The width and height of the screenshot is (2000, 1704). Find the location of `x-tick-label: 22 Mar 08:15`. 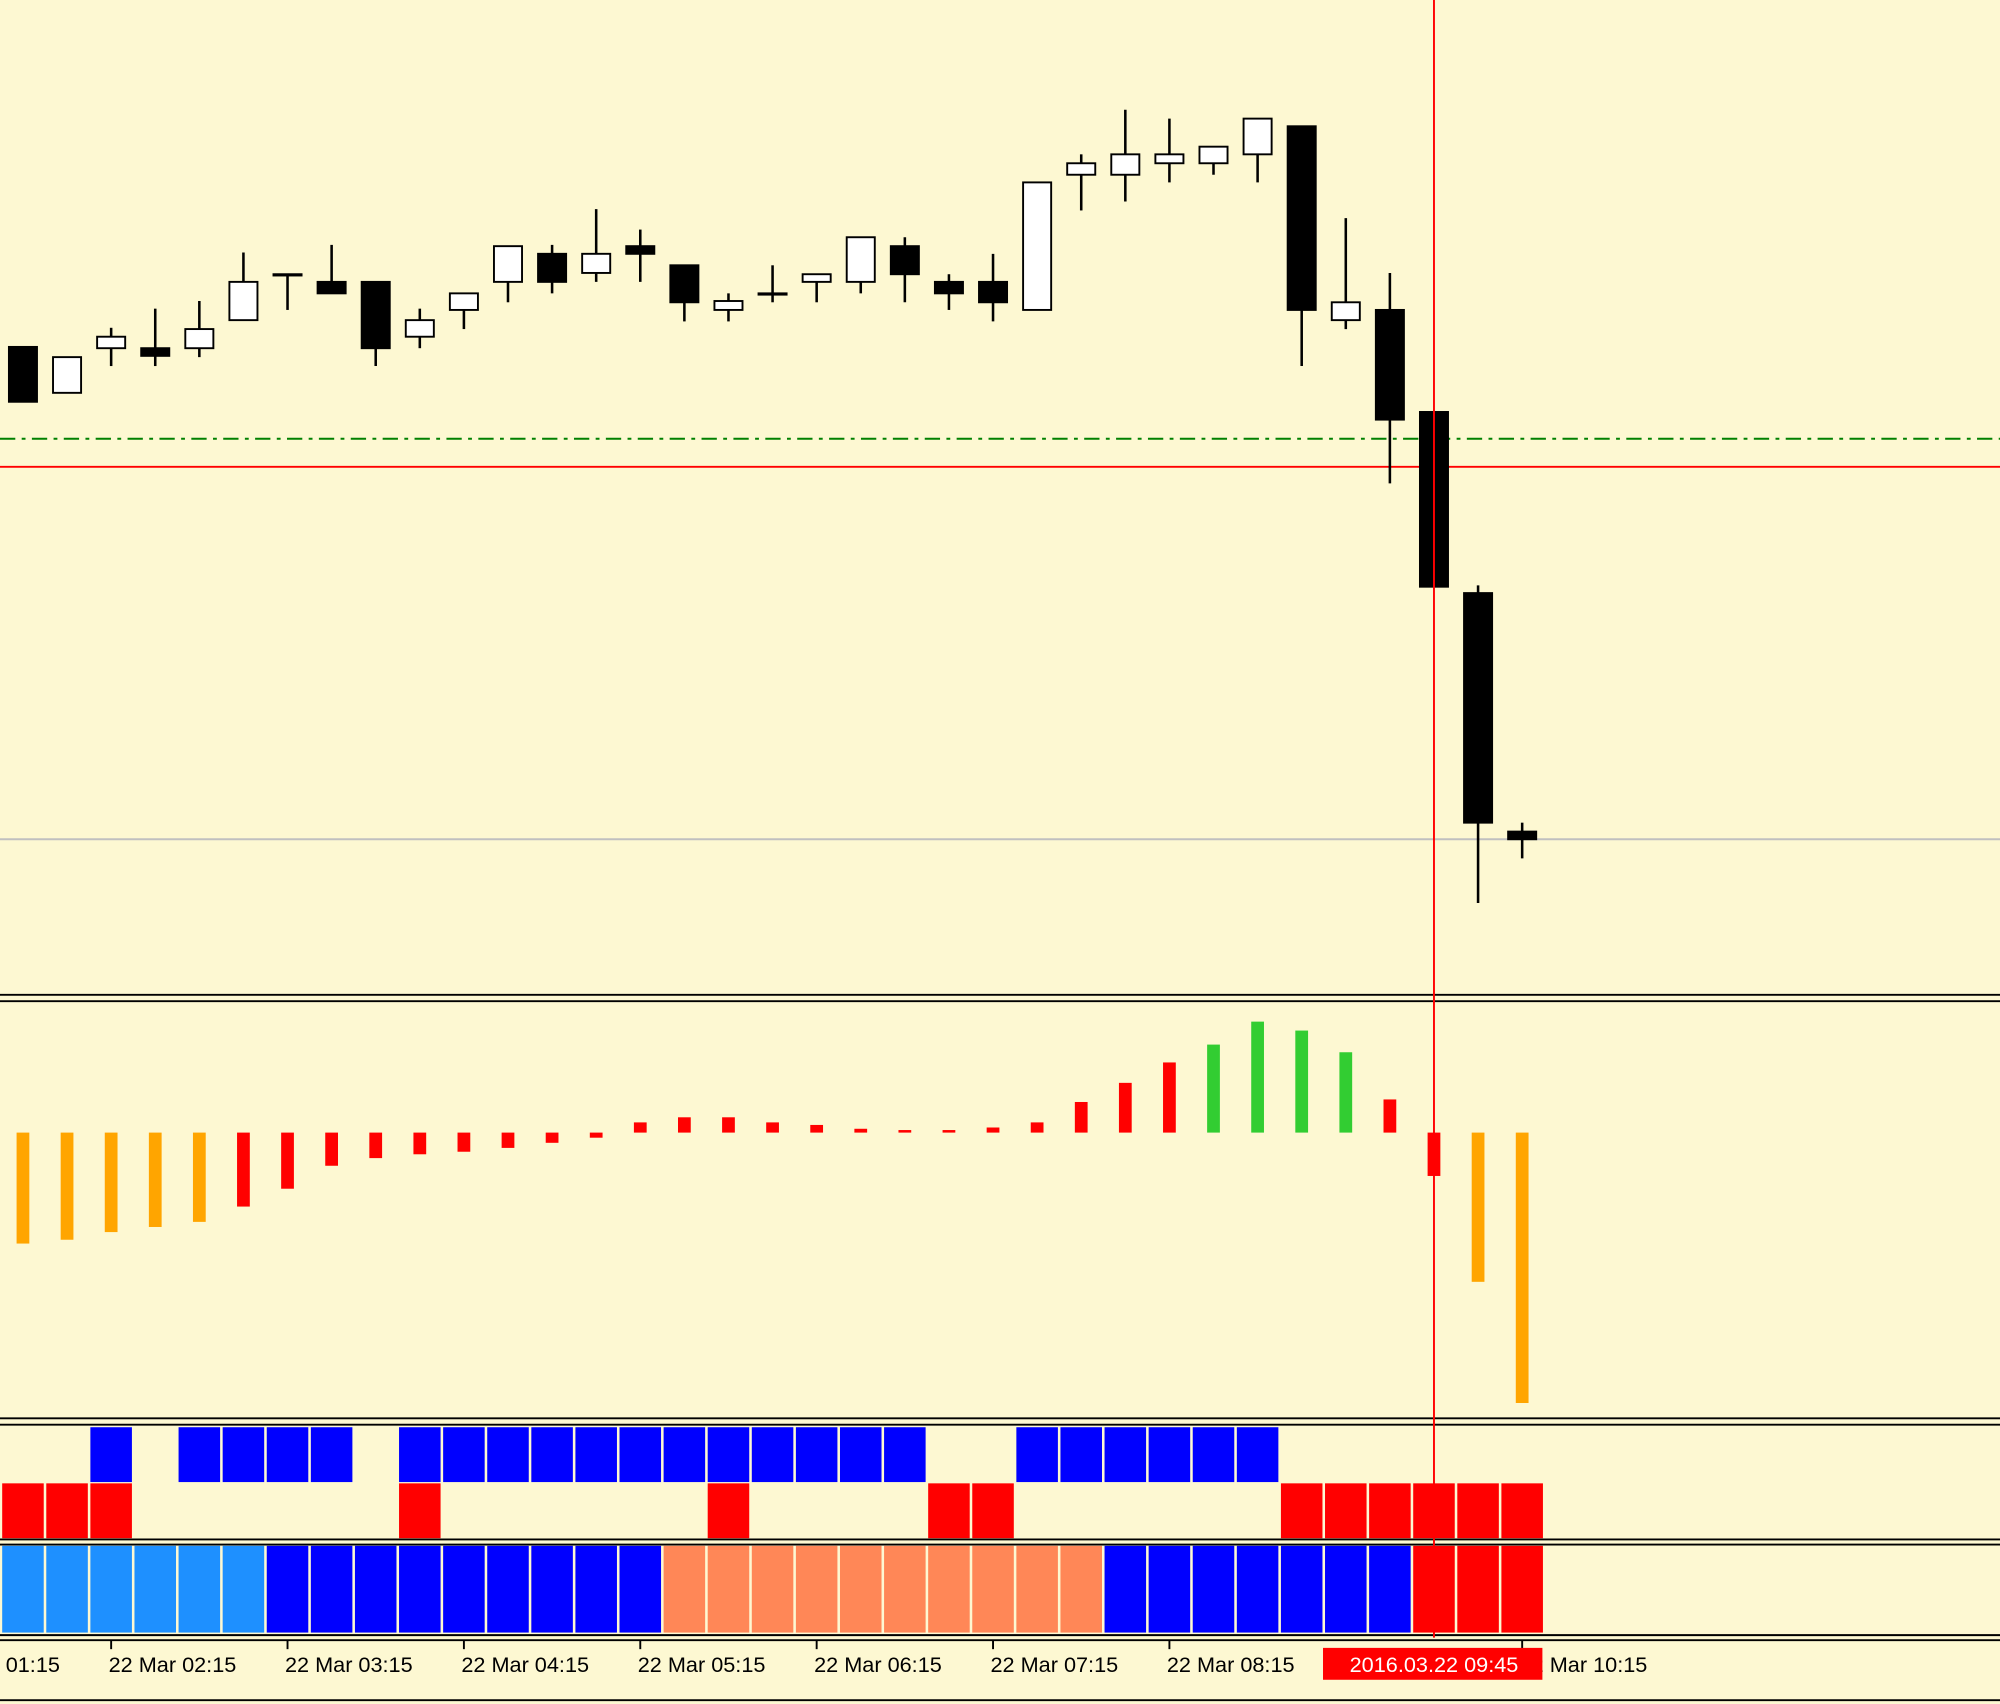

x-tick-label: 22 Mar 08:15 is located at coordinates (1231, 1664).